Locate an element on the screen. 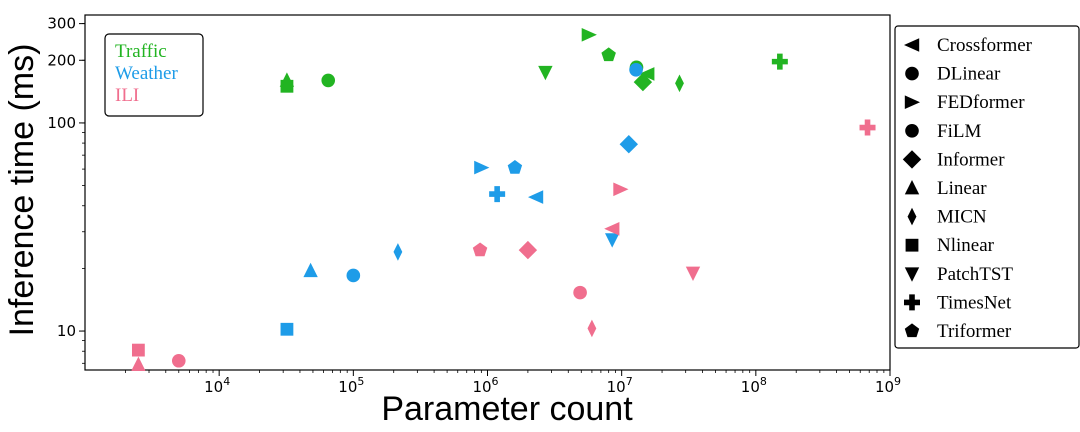  point-weather-linear is located at coordinates (310, 270).